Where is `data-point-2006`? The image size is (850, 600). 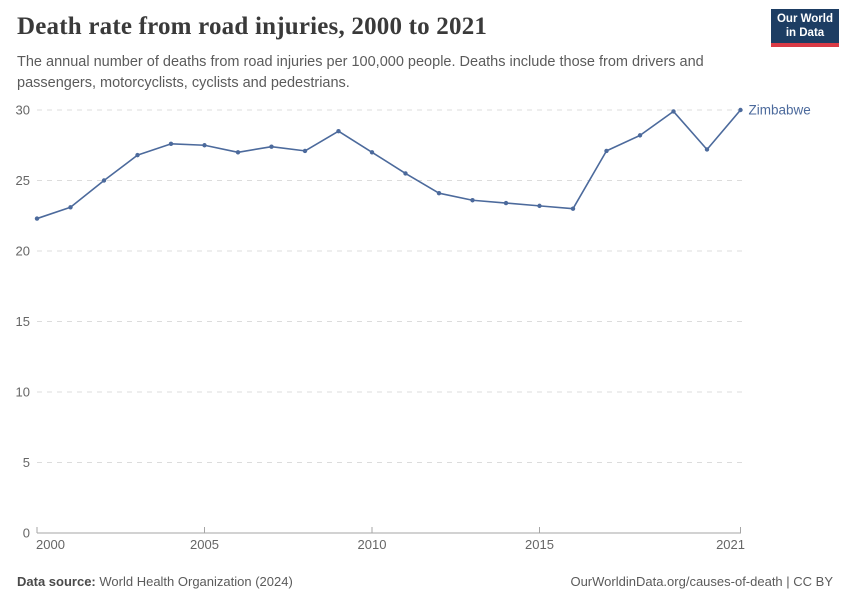
data-point-2006 is located at coordinates (238, 152).